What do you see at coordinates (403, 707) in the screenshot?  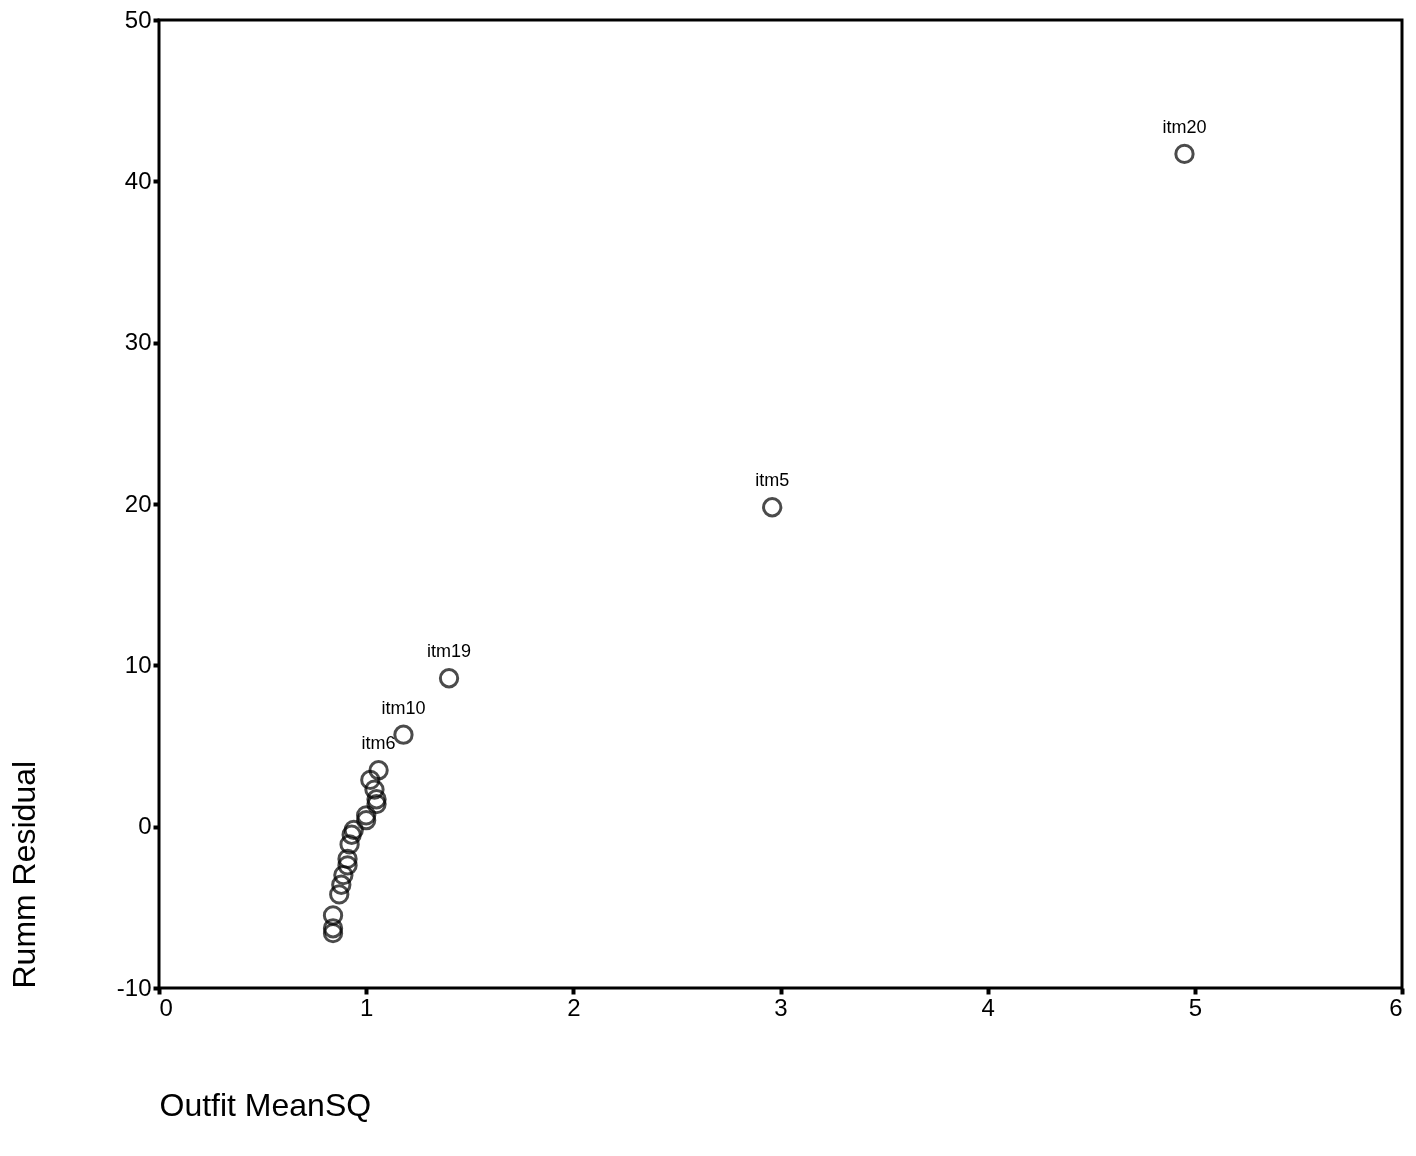 I see `annotation: itm10` at bounding box center [403, 707].